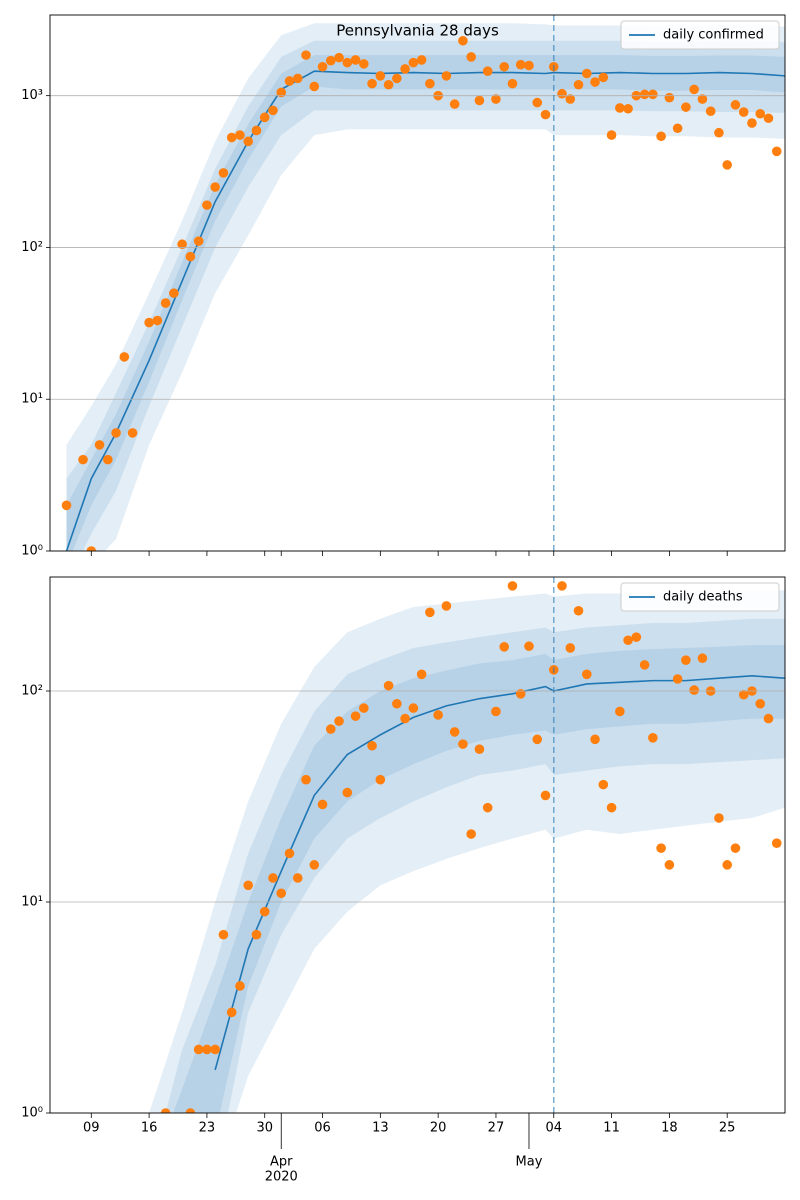 The height and width of the screenshot is (1200, 800). I want to click on x-tick-label: 27, so click(496, 1128).